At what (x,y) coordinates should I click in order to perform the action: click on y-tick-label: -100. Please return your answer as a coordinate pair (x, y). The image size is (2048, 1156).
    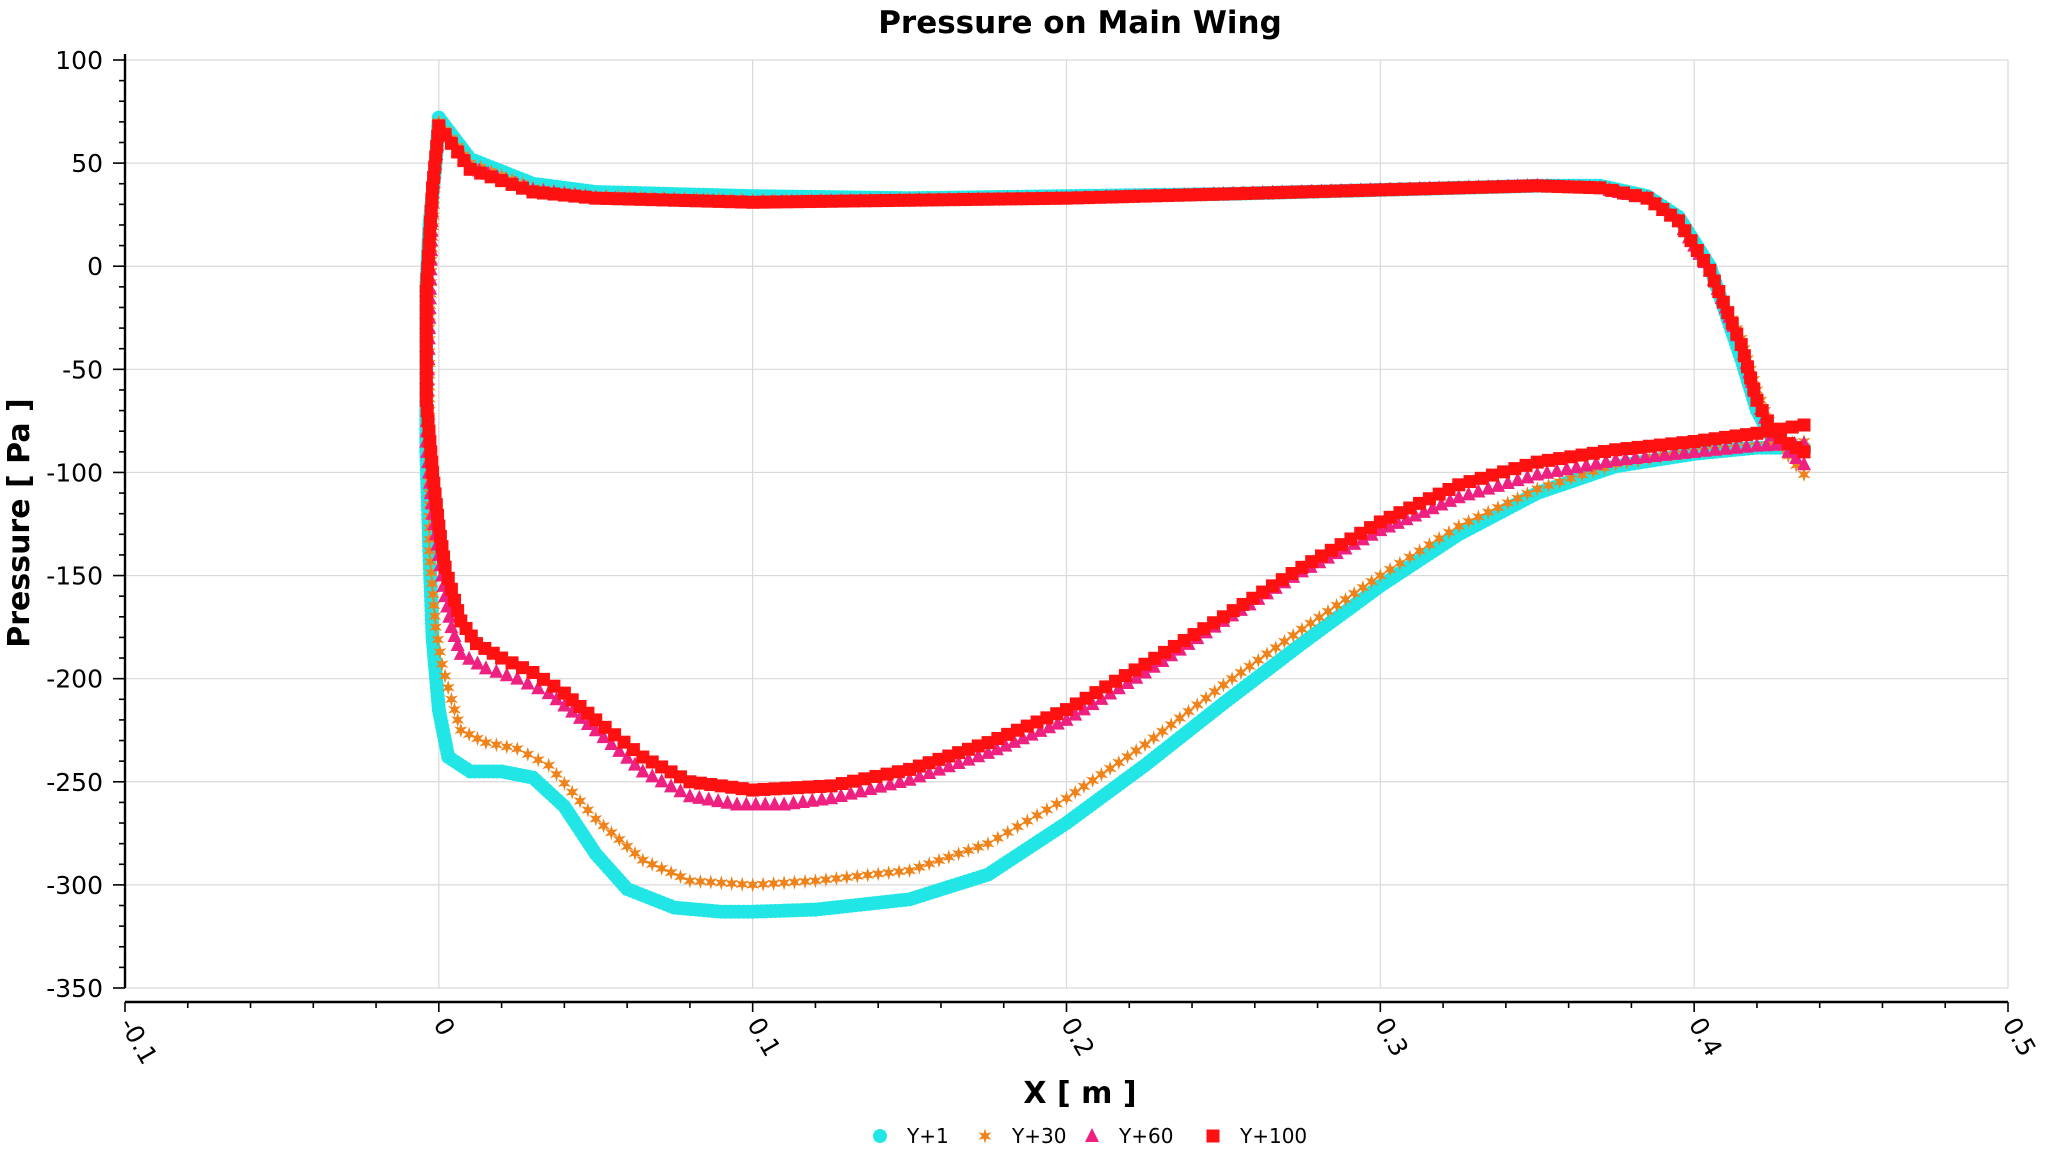
    Looking at the image, I should click on (74, 472).